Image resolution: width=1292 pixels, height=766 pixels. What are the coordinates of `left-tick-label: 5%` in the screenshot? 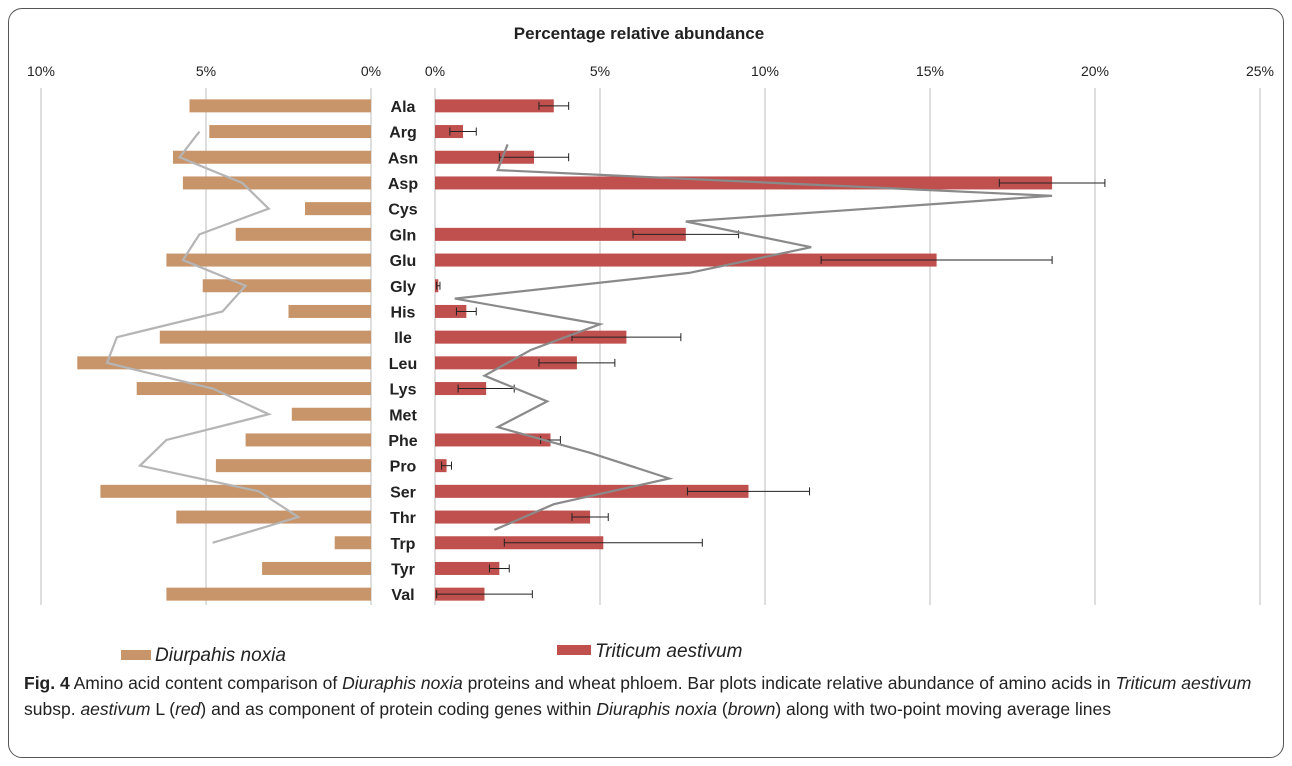 It's located at (206, 71).